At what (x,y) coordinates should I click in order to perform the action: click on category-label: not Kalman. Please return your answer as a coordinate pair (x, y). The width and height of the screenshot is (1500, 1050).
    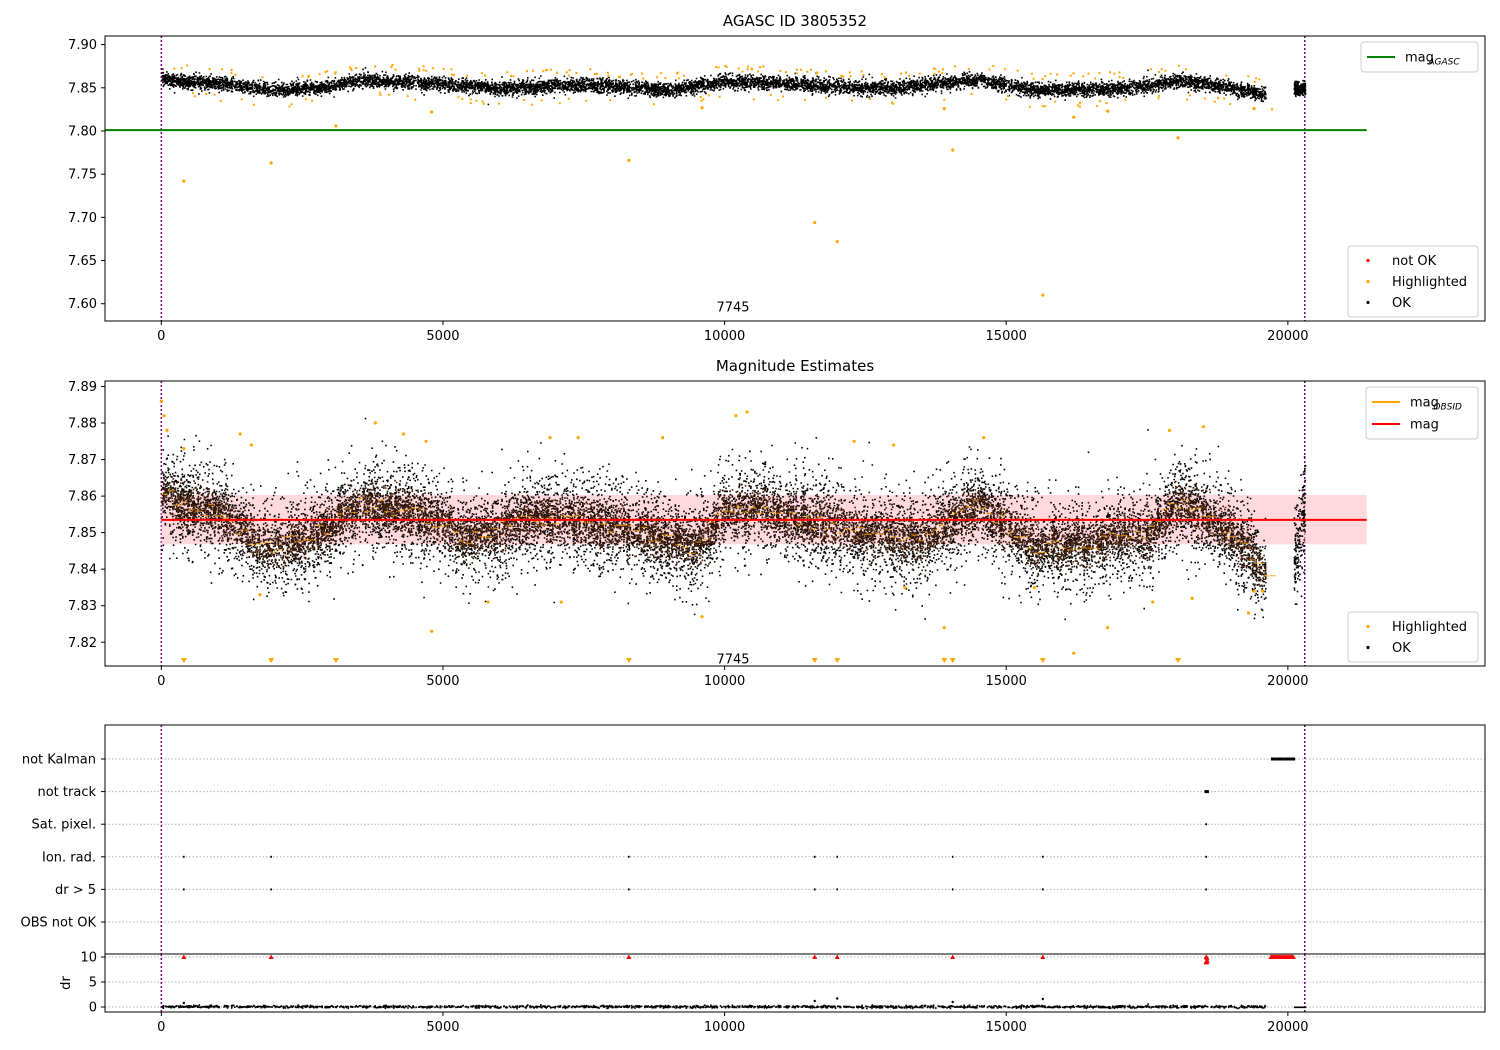
    Looking at the image, I should click on (59, 760).